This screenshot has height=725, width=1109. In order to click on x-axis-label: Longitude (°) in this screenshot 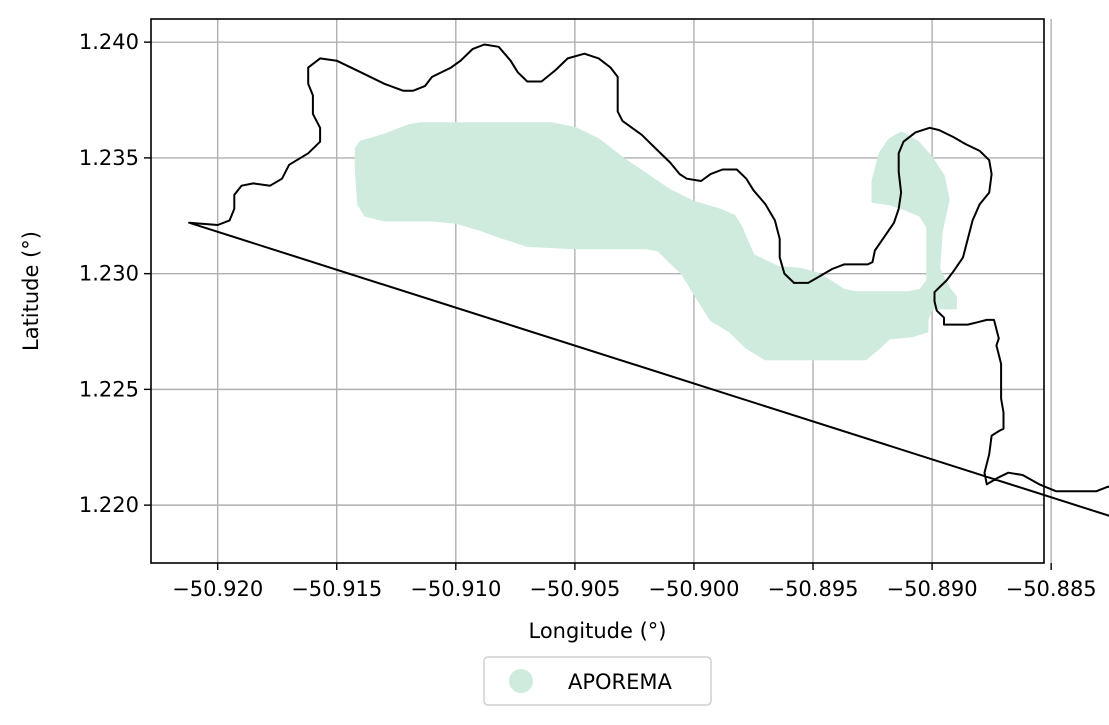, I will do `click(597, 631)`.